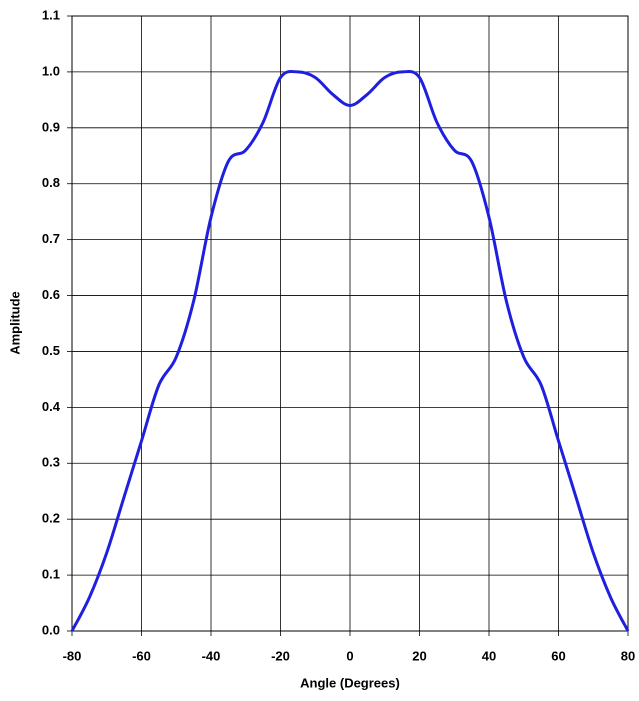 This screenshot has width=639, height=701. I want to click on x-tick-label: -40, so click(211, 655).